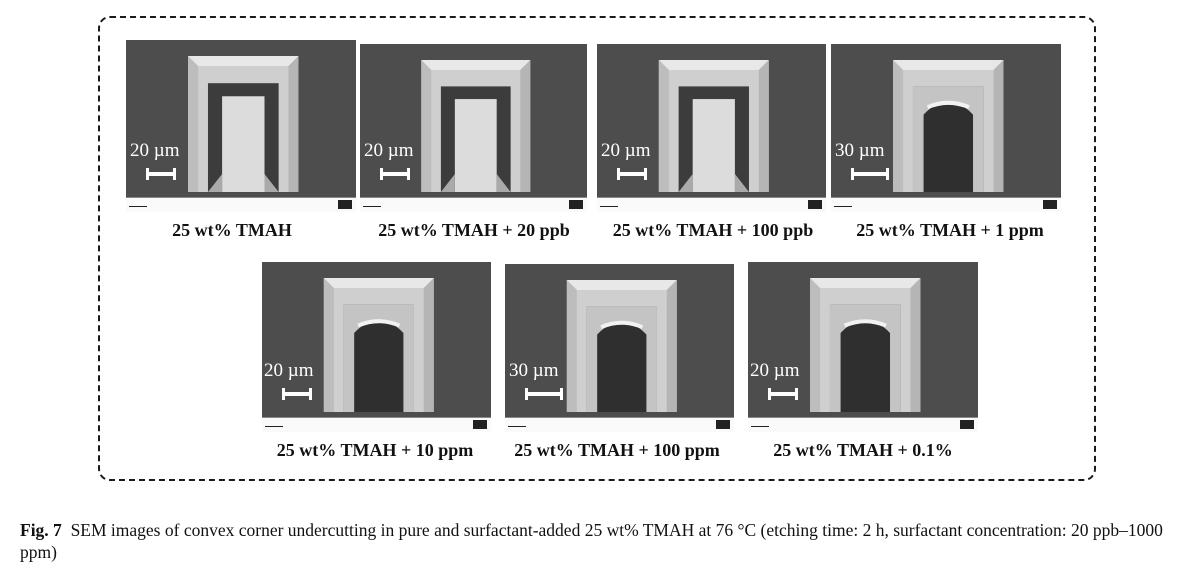  I want to click on panel-caption: 25 wt% TMAH + 100 ppb, so click(713, 230).